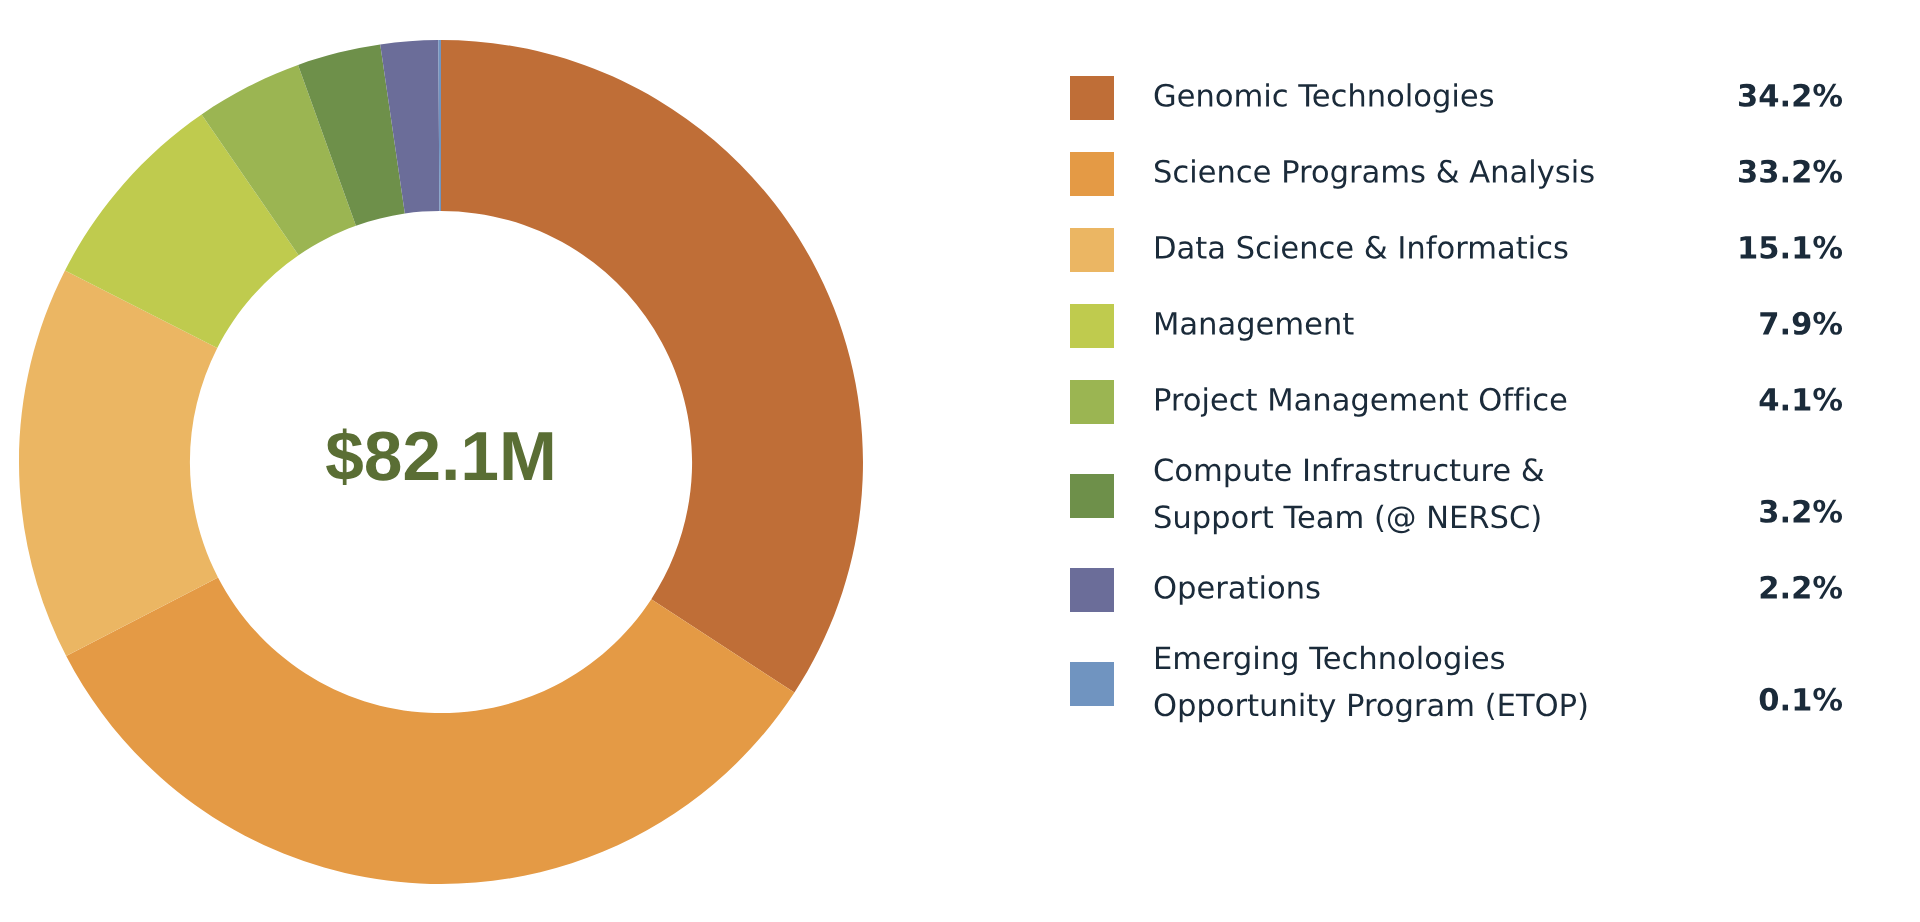 The width and height of the screenshot is (1920, 922). Describe the element at coordinates (1374, 174) in the screenshot. I see `legend-label: Science Programs & Analysis` at that location.